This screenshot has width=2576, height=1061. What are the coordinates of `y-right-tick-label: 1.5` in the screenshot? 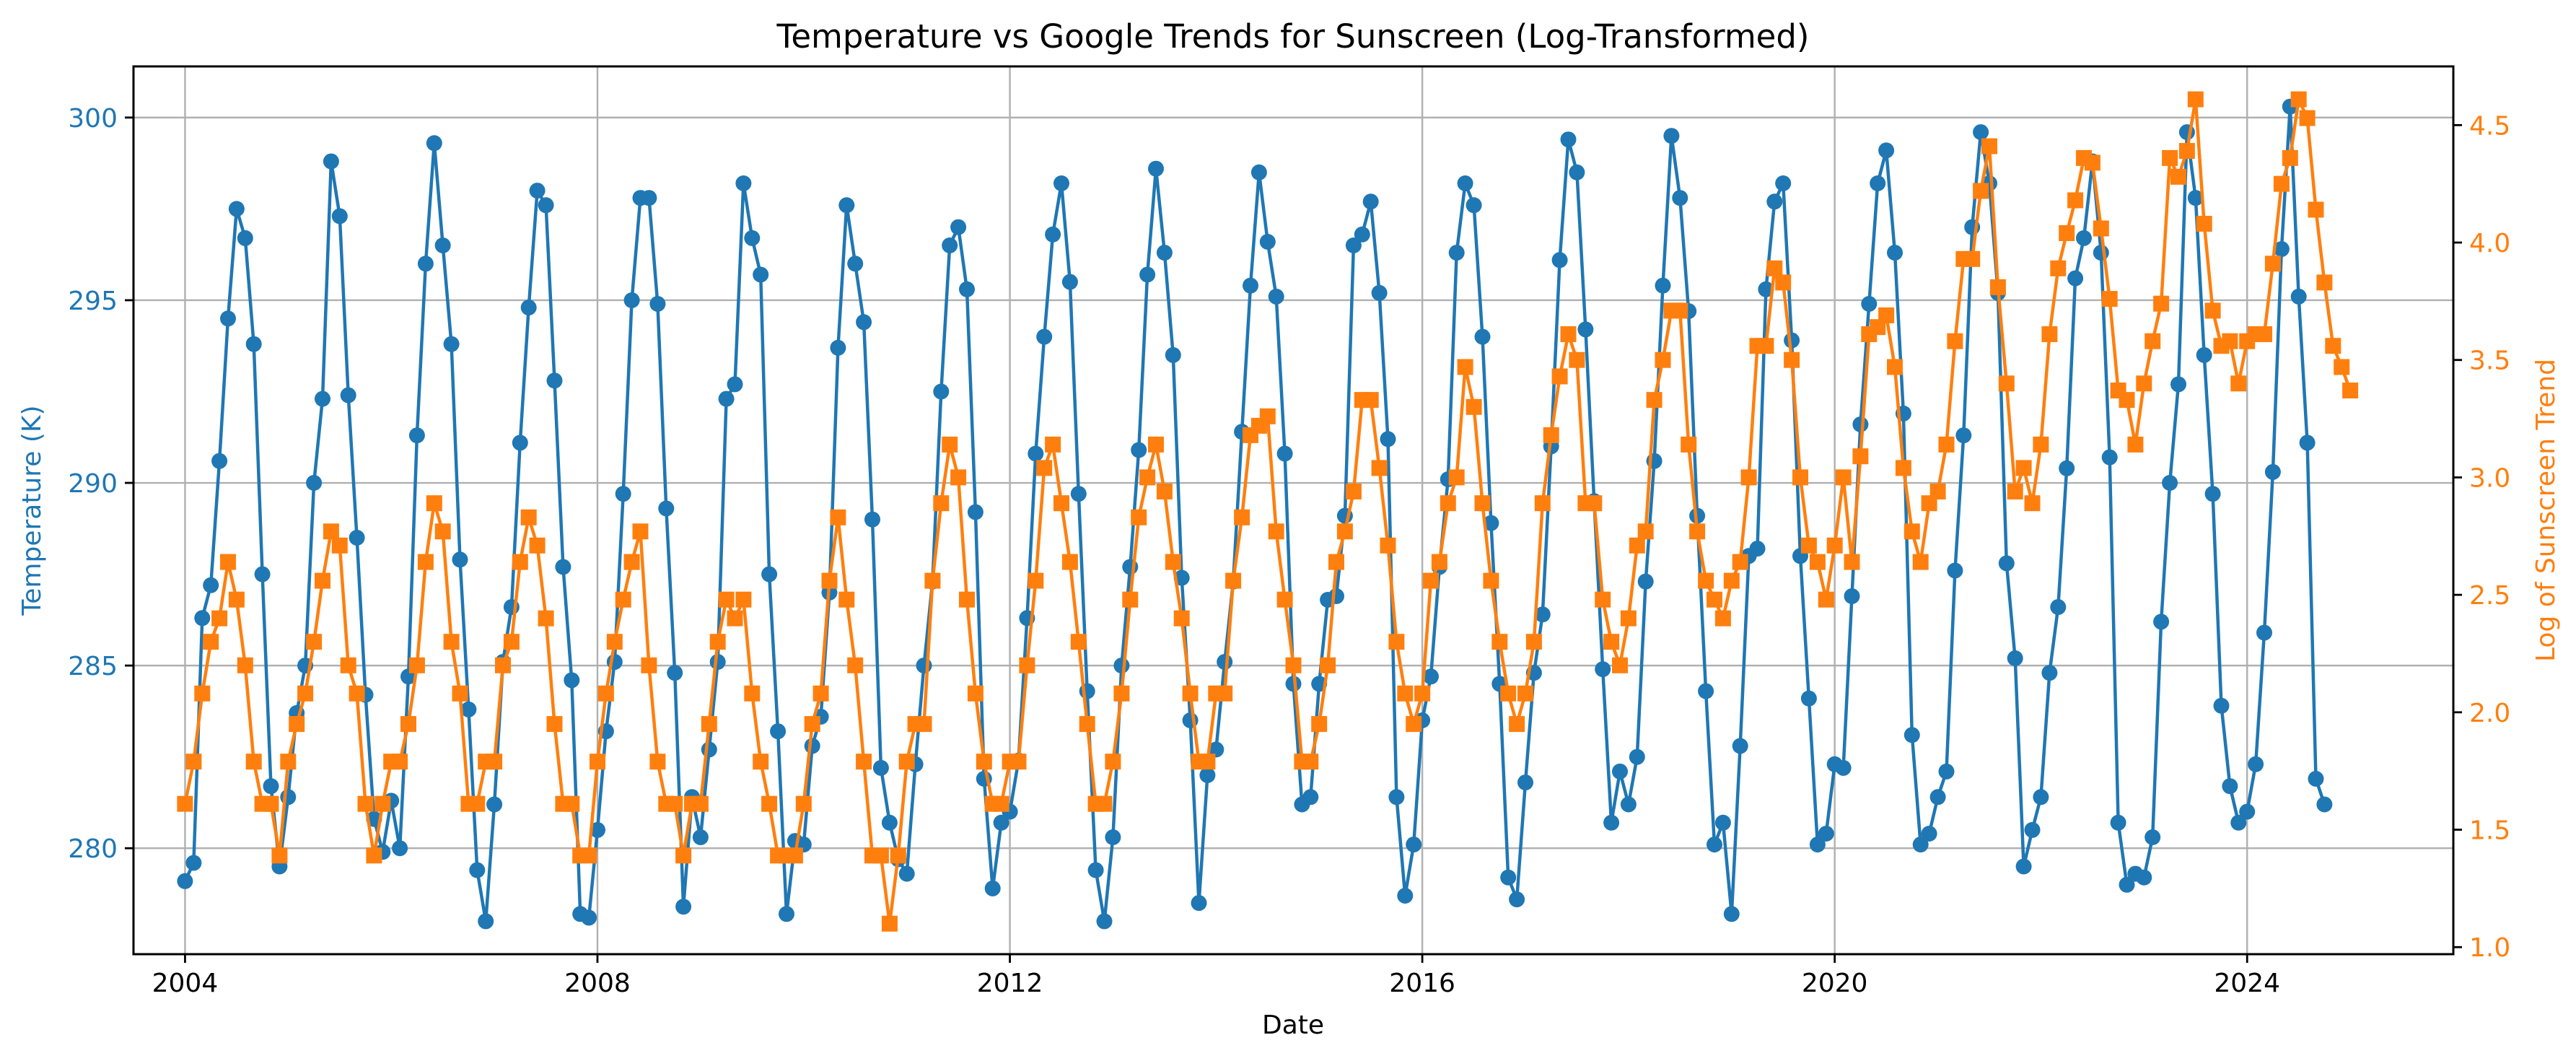 It's located at (2489, 831).